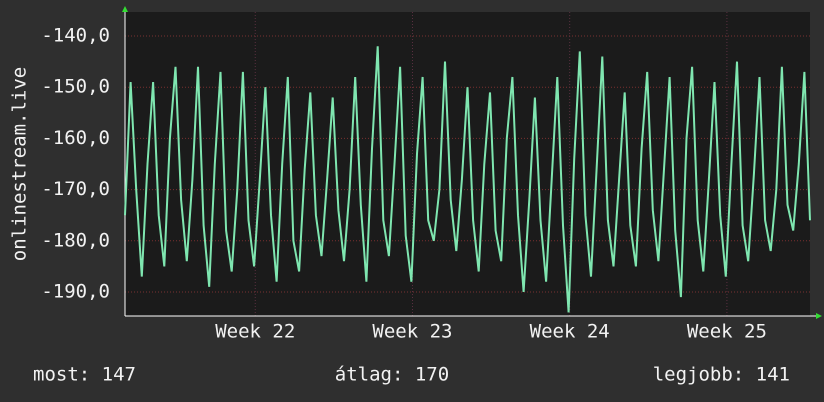 The height and width of the screenshot is (402, 824). Describe the element at coordinates (75, 240) in the screenshot. I see `y-tick-label: -180,0` at that location.